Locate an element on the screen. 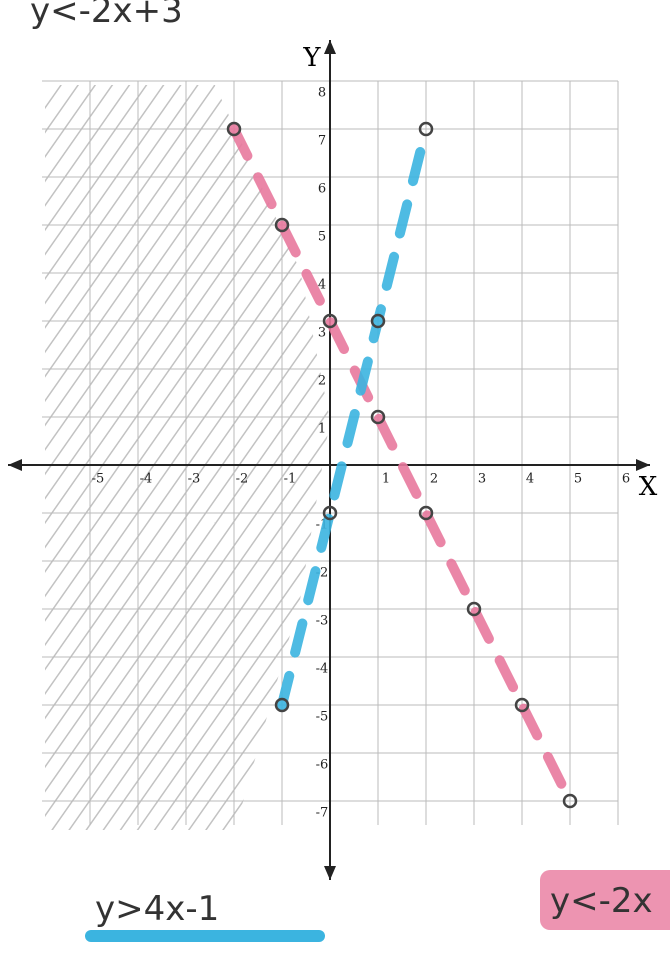  y-tick-label: -7 is located at coordinates (322, 813).